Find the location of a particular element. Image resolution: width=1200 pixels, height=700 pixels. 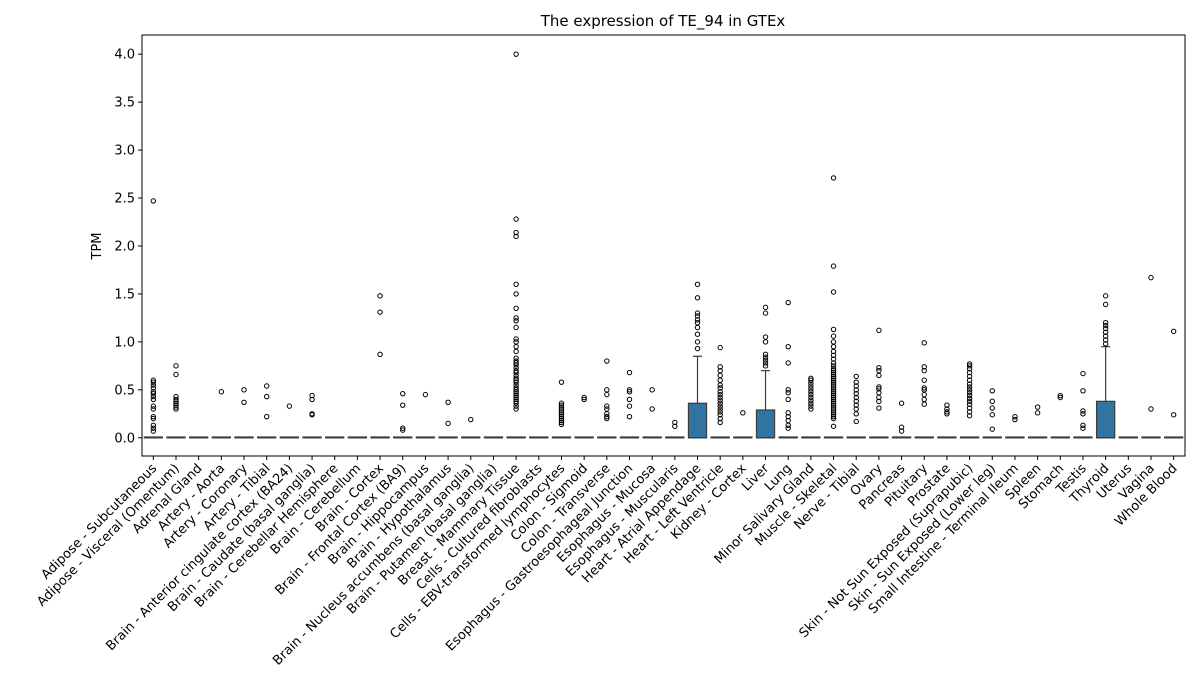

y-tick-label: 2.5 is located at coordinates (124, 199).